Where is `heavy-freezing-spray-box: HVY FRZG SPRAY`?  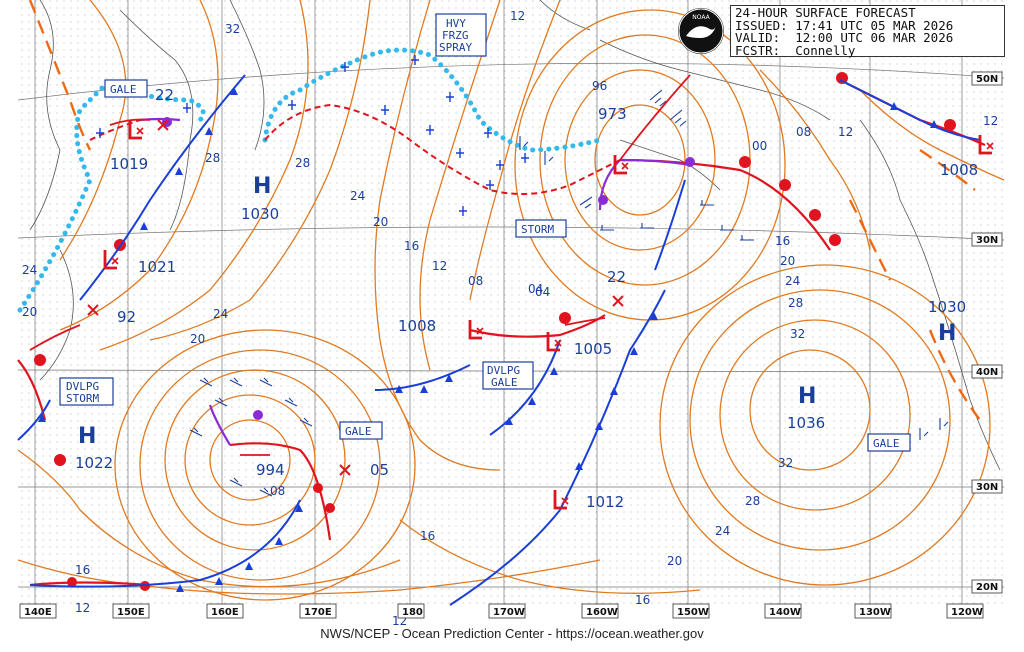 heavy-freezing-spray-box: HVY FRZG SPRAY is located at coordinates (461, 35).